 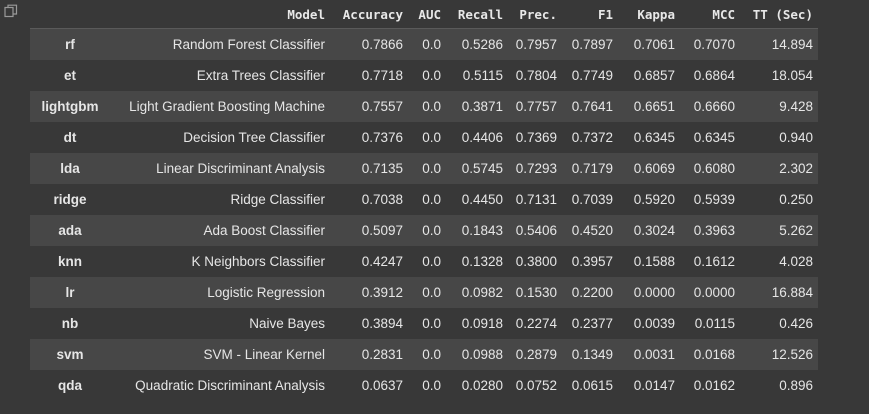 What do you see at coordinates (220, 14) in the screenshot?
I see `column-header: Model` at bounding box center [220, 14].